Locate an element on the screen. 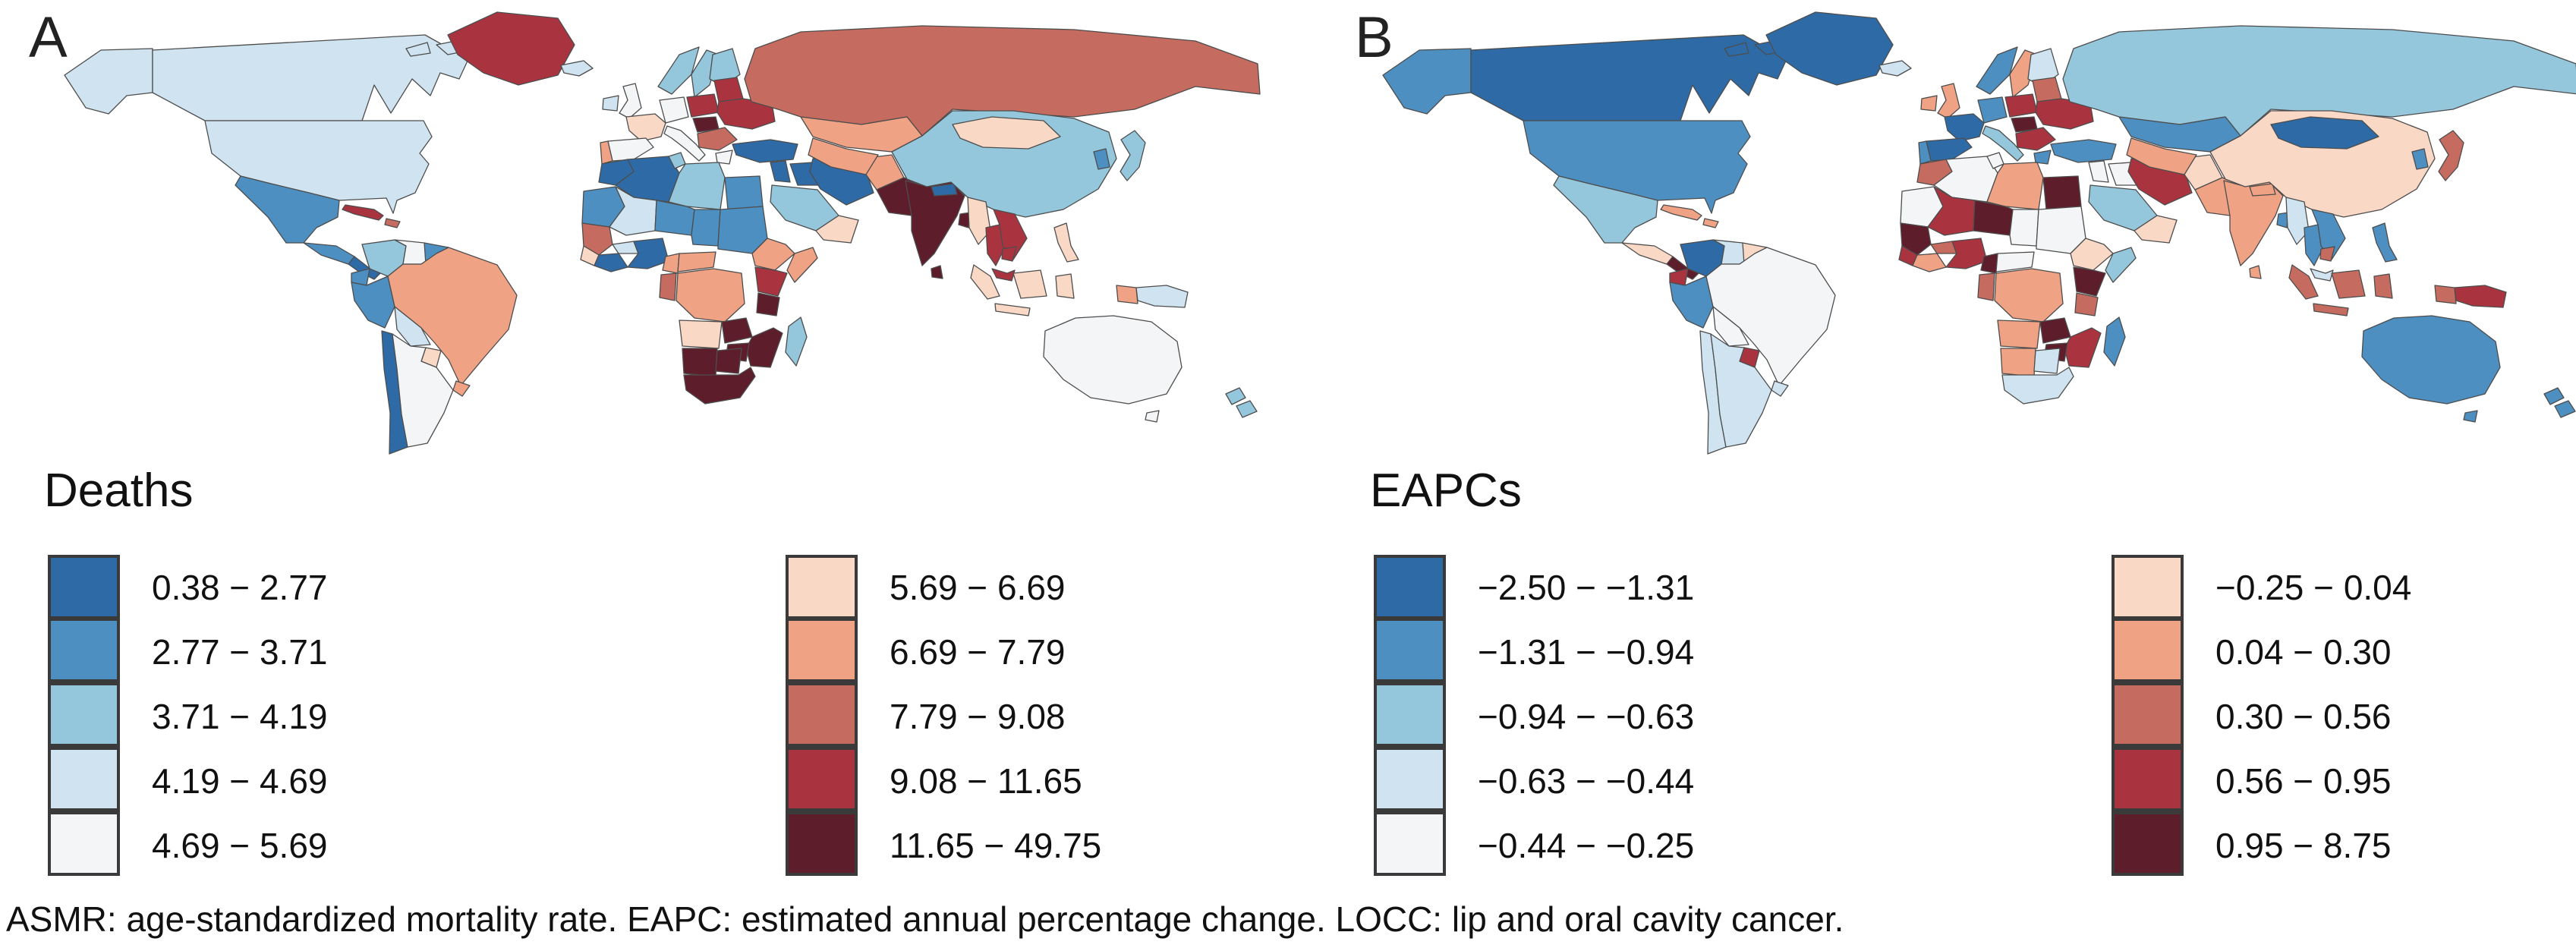 The height and width of the screenshot is (951, 2576). country-portugal is located at coordinates (606, 152).